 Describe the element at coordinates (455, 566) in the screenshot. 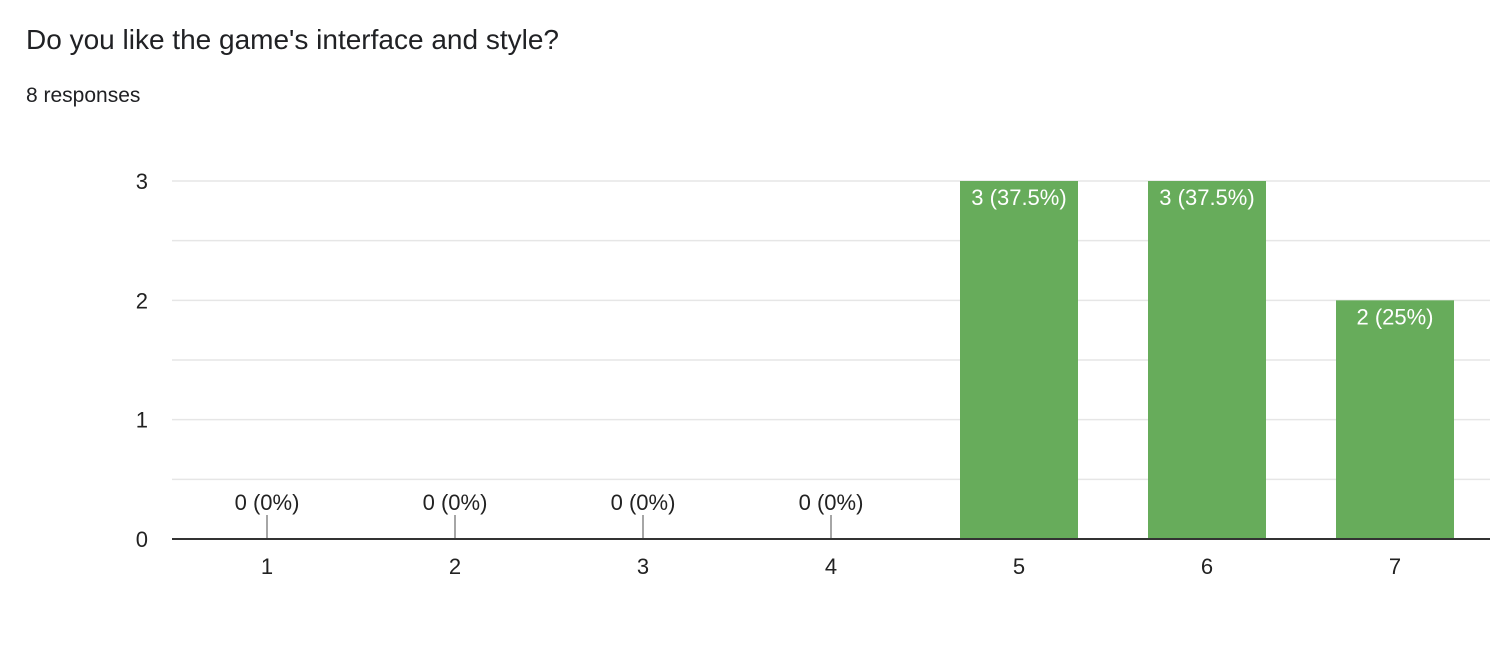

I see `x-tick-label: 2` at that location.